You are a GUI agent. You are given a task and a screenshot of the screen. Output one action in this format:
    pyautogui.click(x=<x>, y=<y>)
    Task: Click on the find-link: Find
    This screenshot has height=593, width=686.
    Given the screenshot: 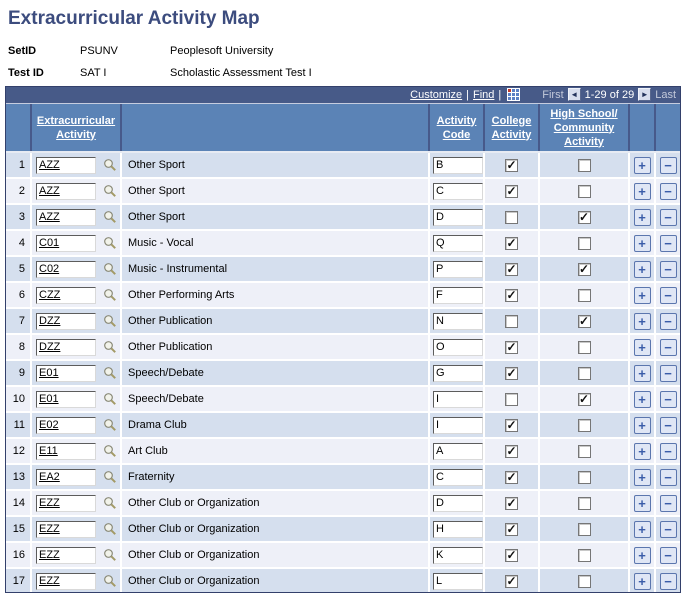 What is the action you would take?
    pyautogui.click(x=484, y=94)
    